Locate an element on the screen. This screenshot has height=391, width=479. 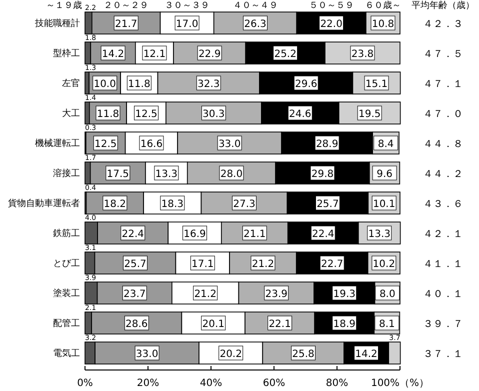
data-label: 28.6 is located at coordinates (137, 324).